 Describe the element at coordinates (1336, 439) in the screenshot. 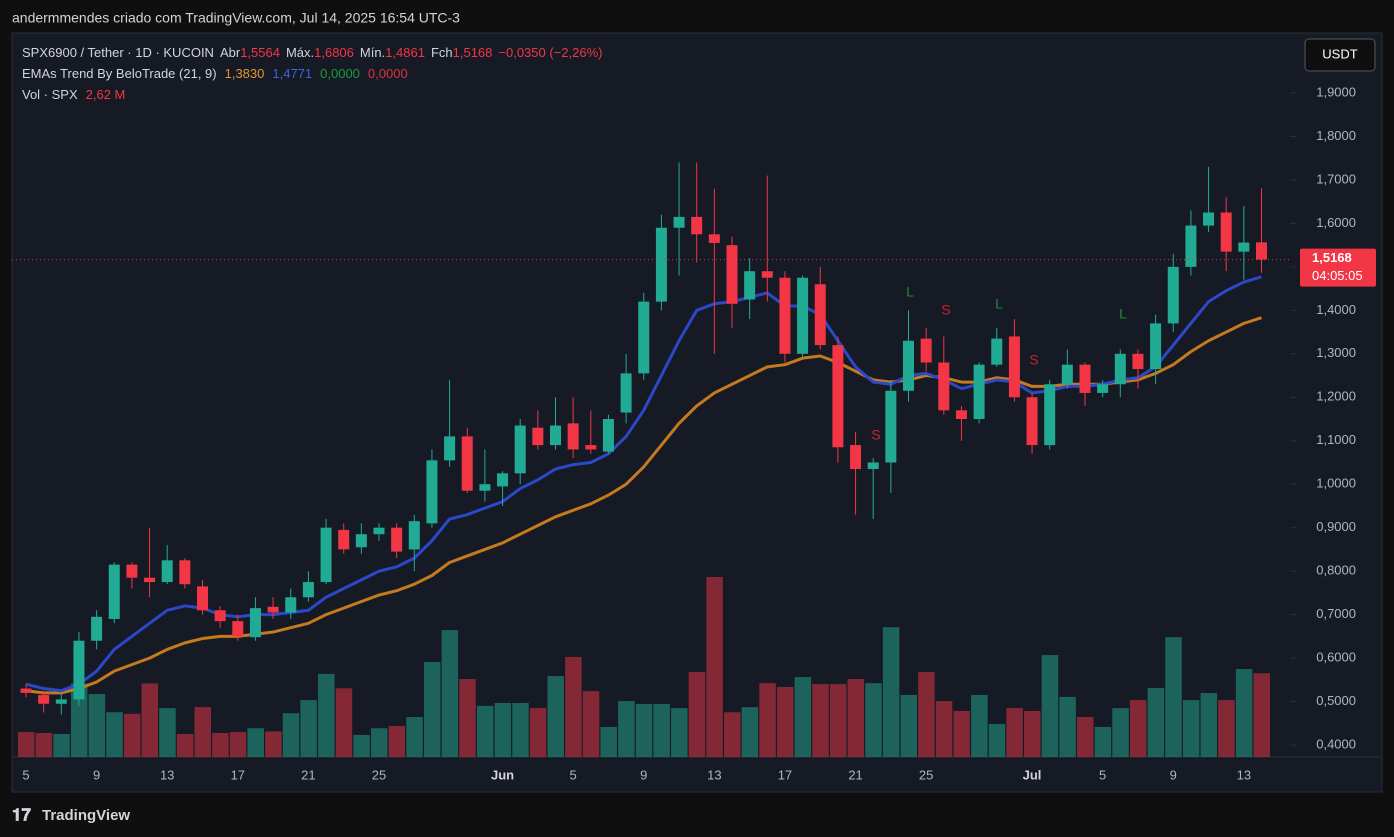

I see `y-tick-label: 1,1000` at that location.